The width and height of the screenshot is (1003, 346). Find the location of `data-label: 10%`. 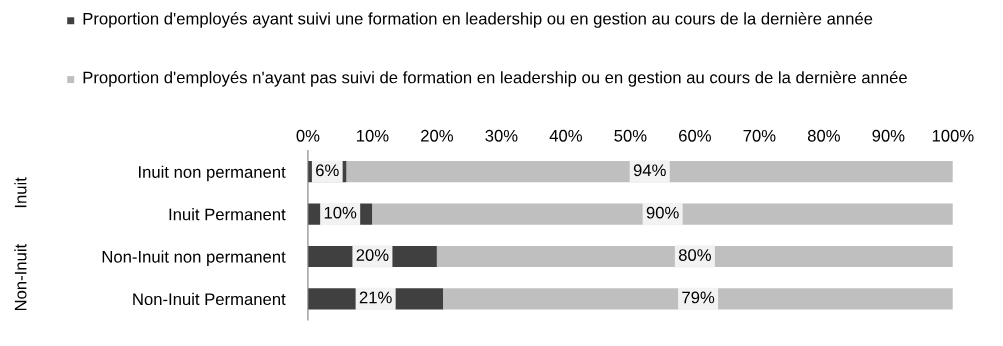

data-label: 10% is located at coordinates (340, 212).